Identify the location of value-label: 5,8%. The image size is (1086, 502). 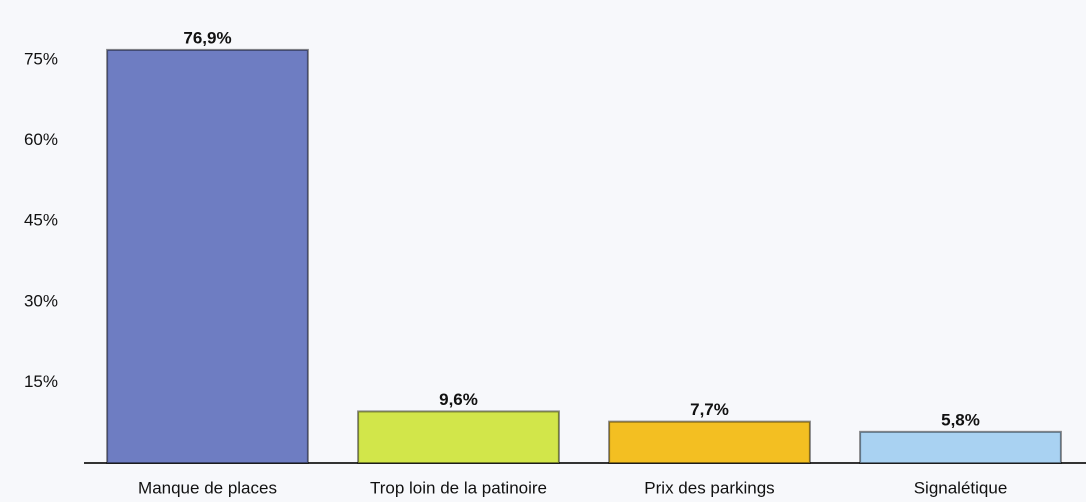
(960, 419).